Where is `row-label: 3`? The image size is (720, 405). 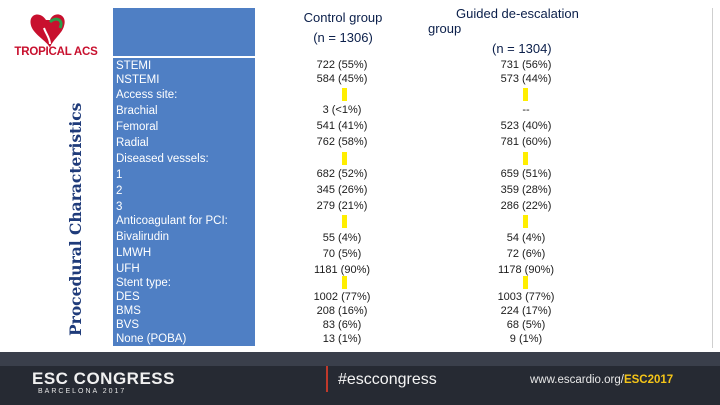 row-label: 3 is located at coordinates (119, 207).